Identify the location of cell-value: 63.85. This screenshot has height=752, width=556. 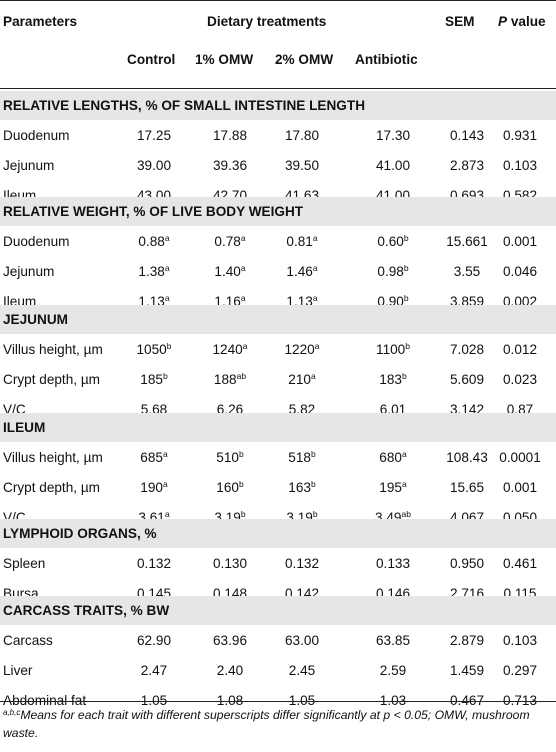
(393, 640).